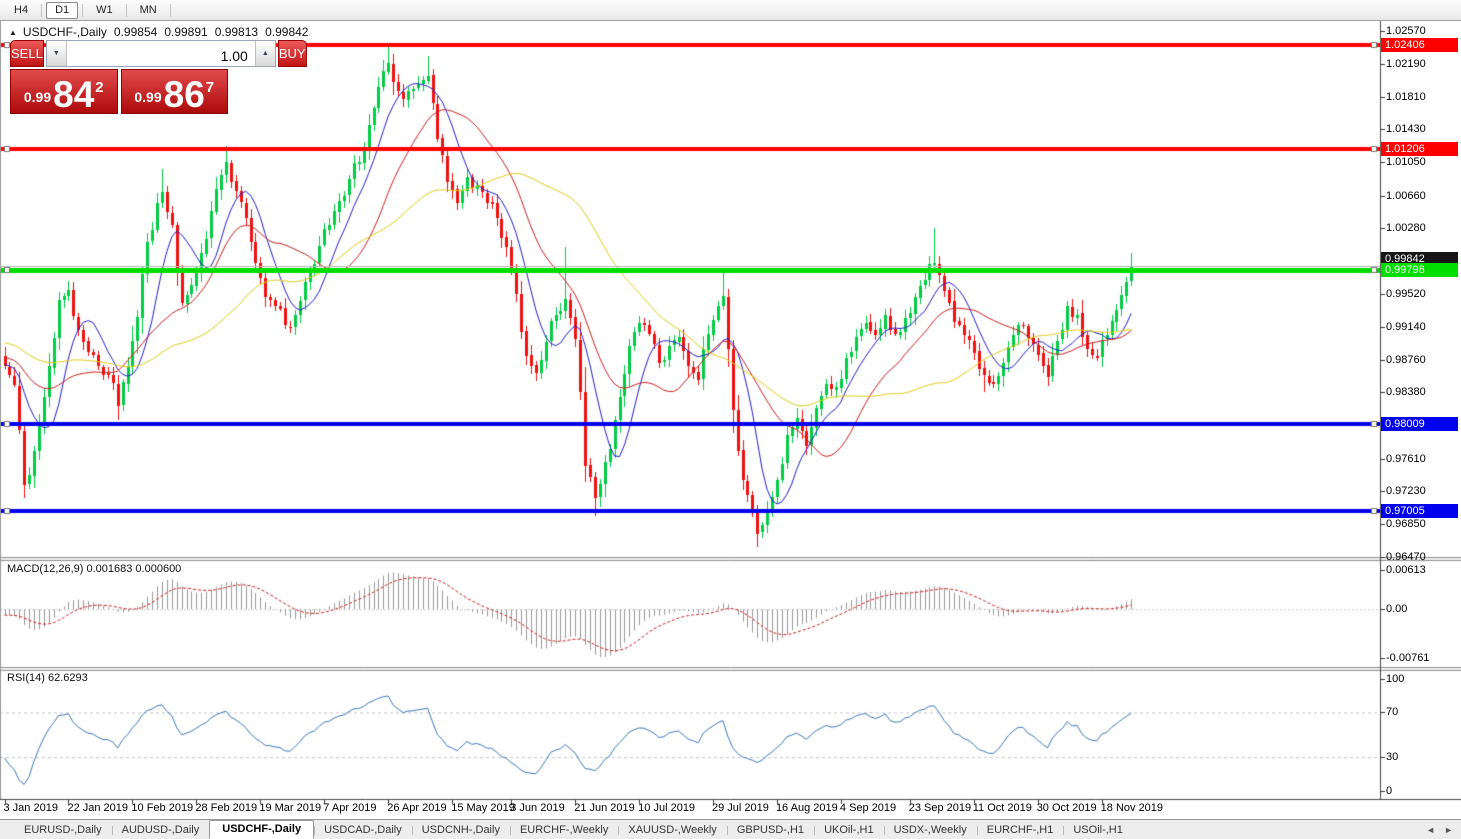 Image resolution: width=1461 pixels, height=839 pixels. I want to click on buy-price-box: 0.99 86 7, so click(174, 92).